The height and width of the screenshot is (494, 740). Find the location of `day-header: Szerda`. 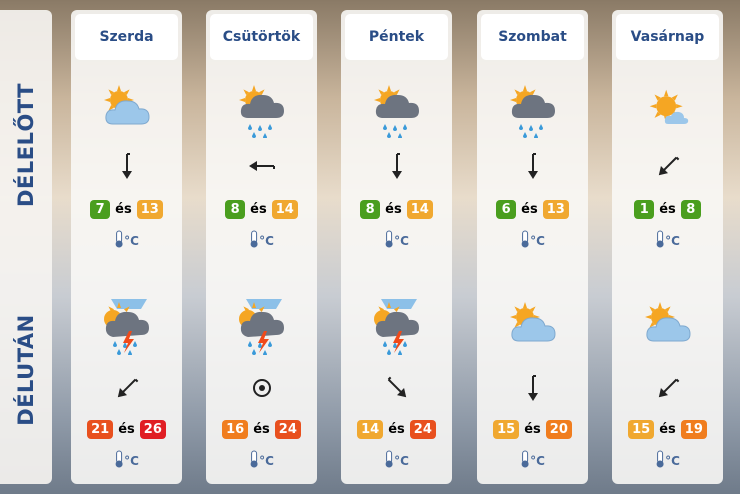

day-header: Szerda is located at coordinates (126, 37).